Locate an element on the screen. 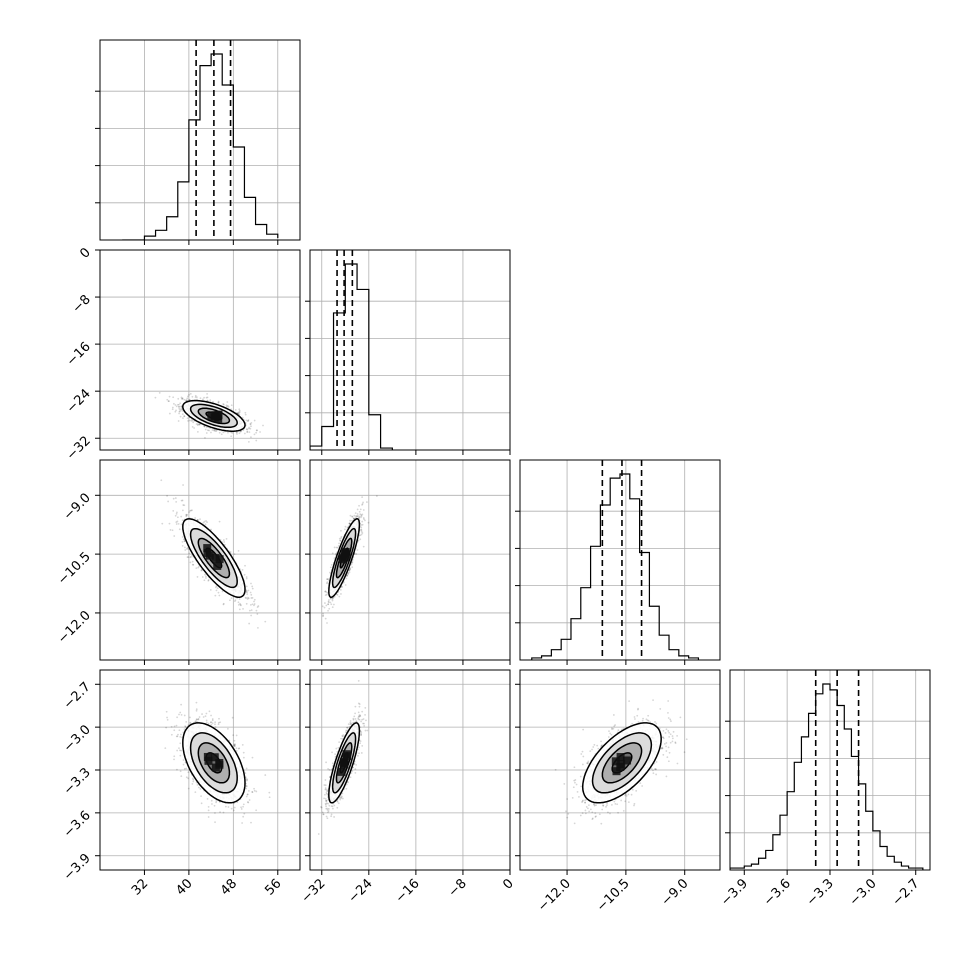 The width and height of the screenshot is (970, 970). y-tick-label: −32 is located at coordinates (79, 448).